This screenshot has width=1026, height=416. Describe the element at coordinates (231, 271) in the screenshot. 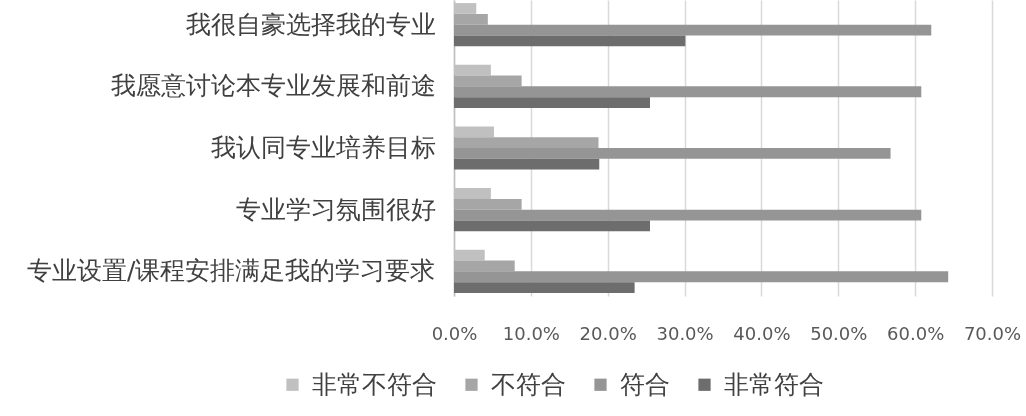

I see `y-tick-label: 专业设置/课程安排满足我的学习要求` at that location.